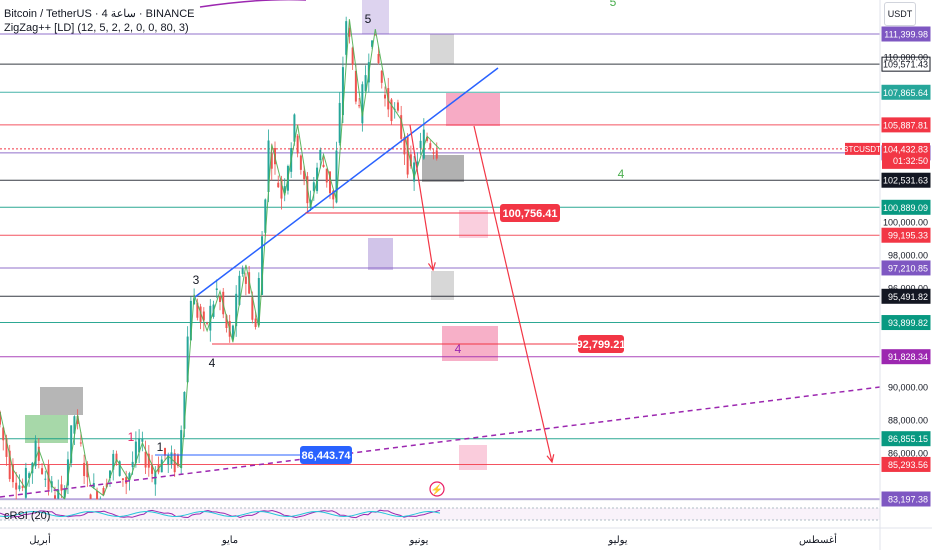 The image size is (932, 550). What do you see at coordinates (617, 540) in the screenshot?
I see `x-tick-label: يوليو` at bounding box center [617, 540].